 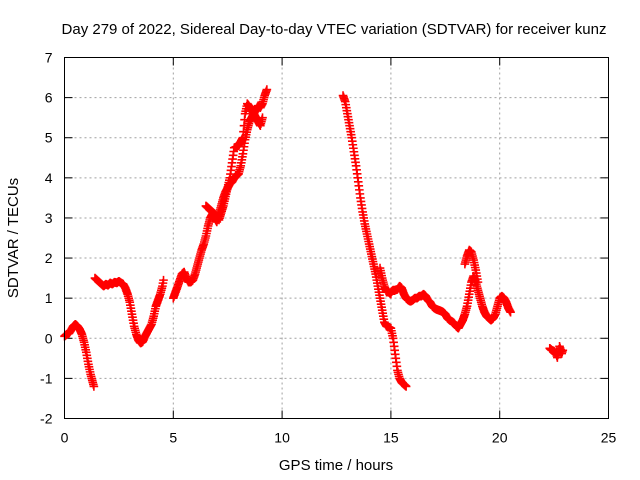 I want to click on y-tick-label: 4, so click(x=49, y=178).